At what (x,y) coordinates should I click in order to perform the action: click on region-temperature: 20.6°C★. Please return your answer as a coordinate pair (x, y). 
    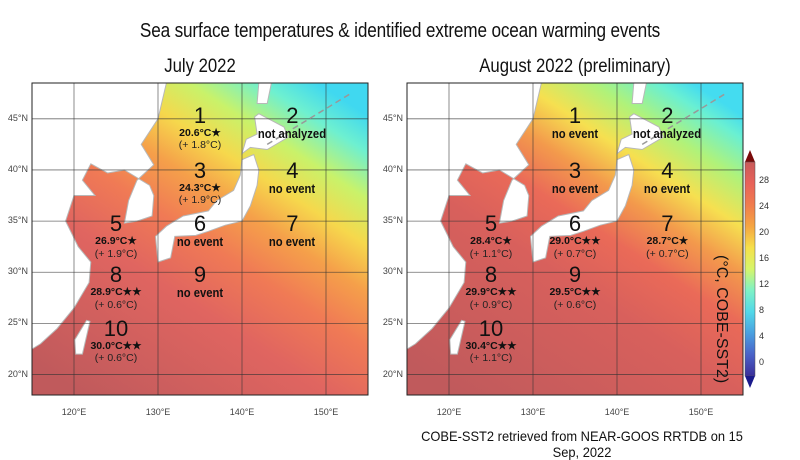
    Looking at the image, I should click on (200, 132).